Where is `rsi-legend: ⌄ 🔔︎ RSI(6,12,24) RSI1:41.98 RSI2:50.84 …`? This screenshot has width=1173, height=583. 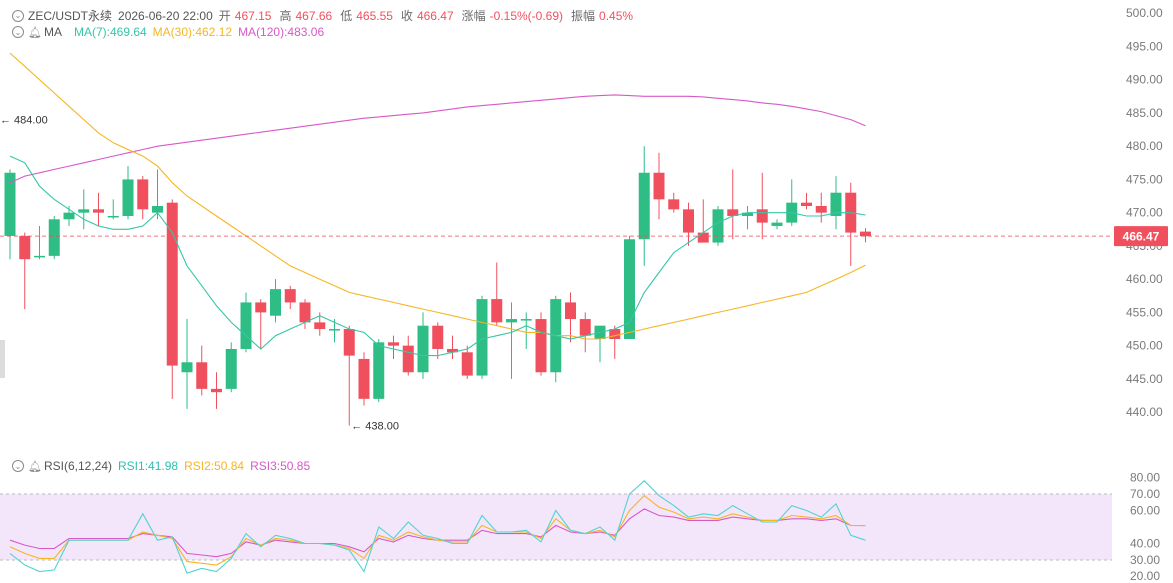 rsi-legend: ⌄ 🔔︎ RSI(6,12,24) RSI1:41.98 RSI2:50.84 … is located at coordinates (161, 466).